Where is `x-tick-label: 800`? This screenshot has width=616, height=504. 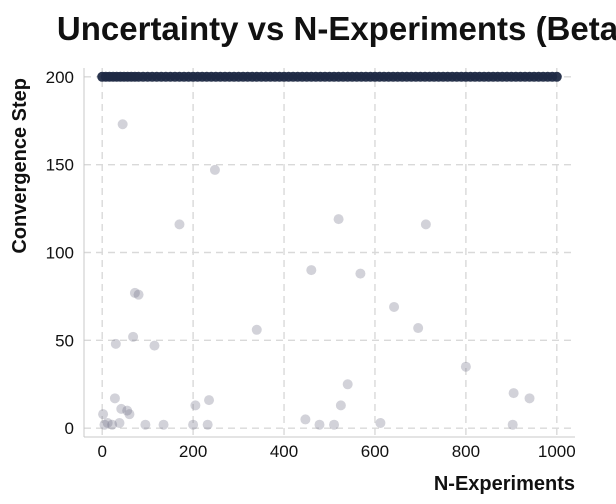 x-tick-label: 800 is located at coordinates (466, 451).